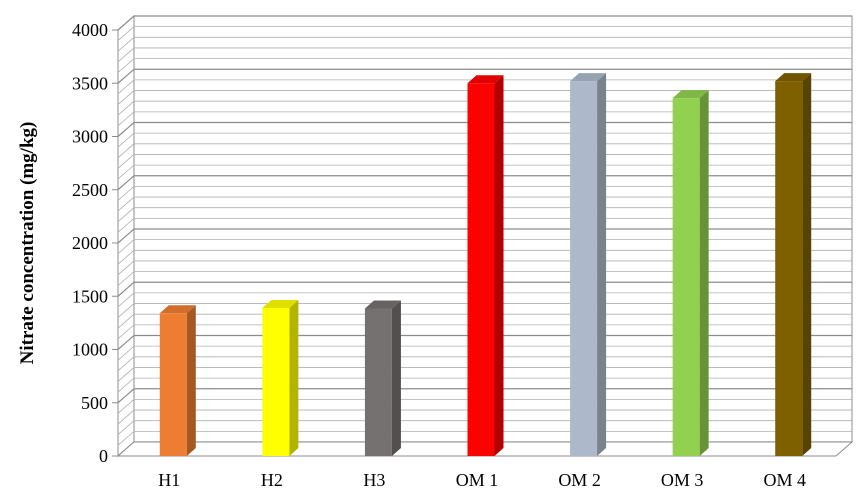 Image resolution: width=856 pixels, height=494 pixels. I want to click on bar-h1, so click(177, 380).